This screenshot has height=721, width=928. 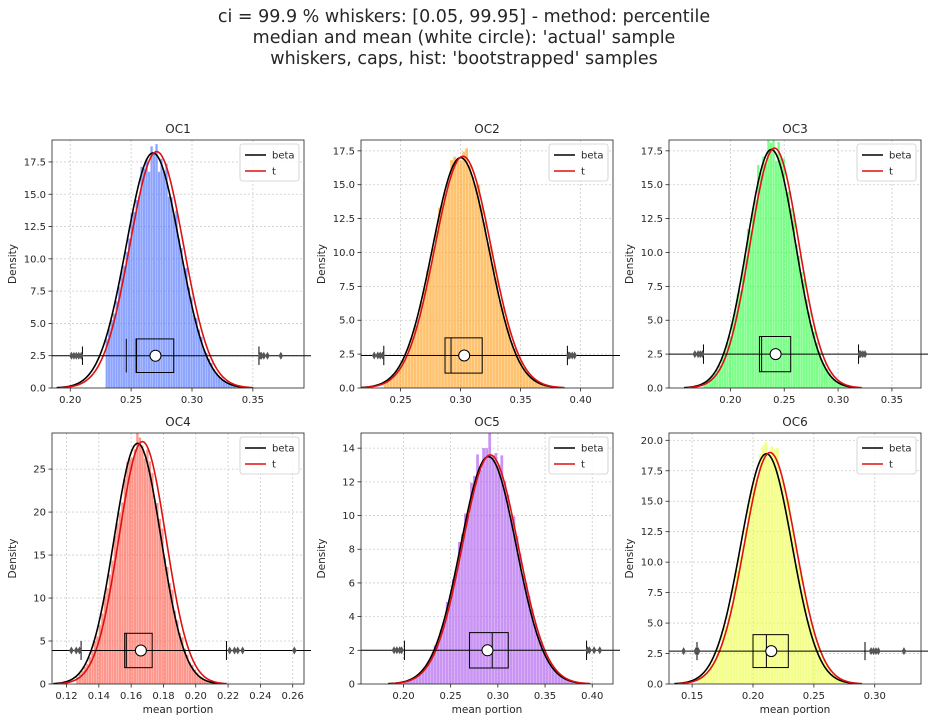 I want to click on legend-label-beta: beta, so click(x=900, y=156).